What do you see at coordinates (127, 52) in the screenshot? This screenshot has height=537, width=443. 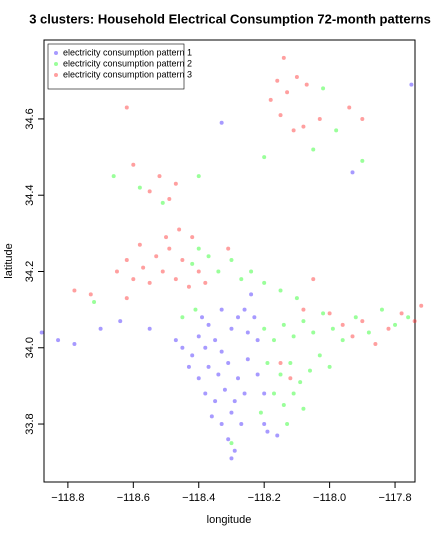 I see `legend-label: electricity consumption pattern 1` at bounding box center [127, 52].